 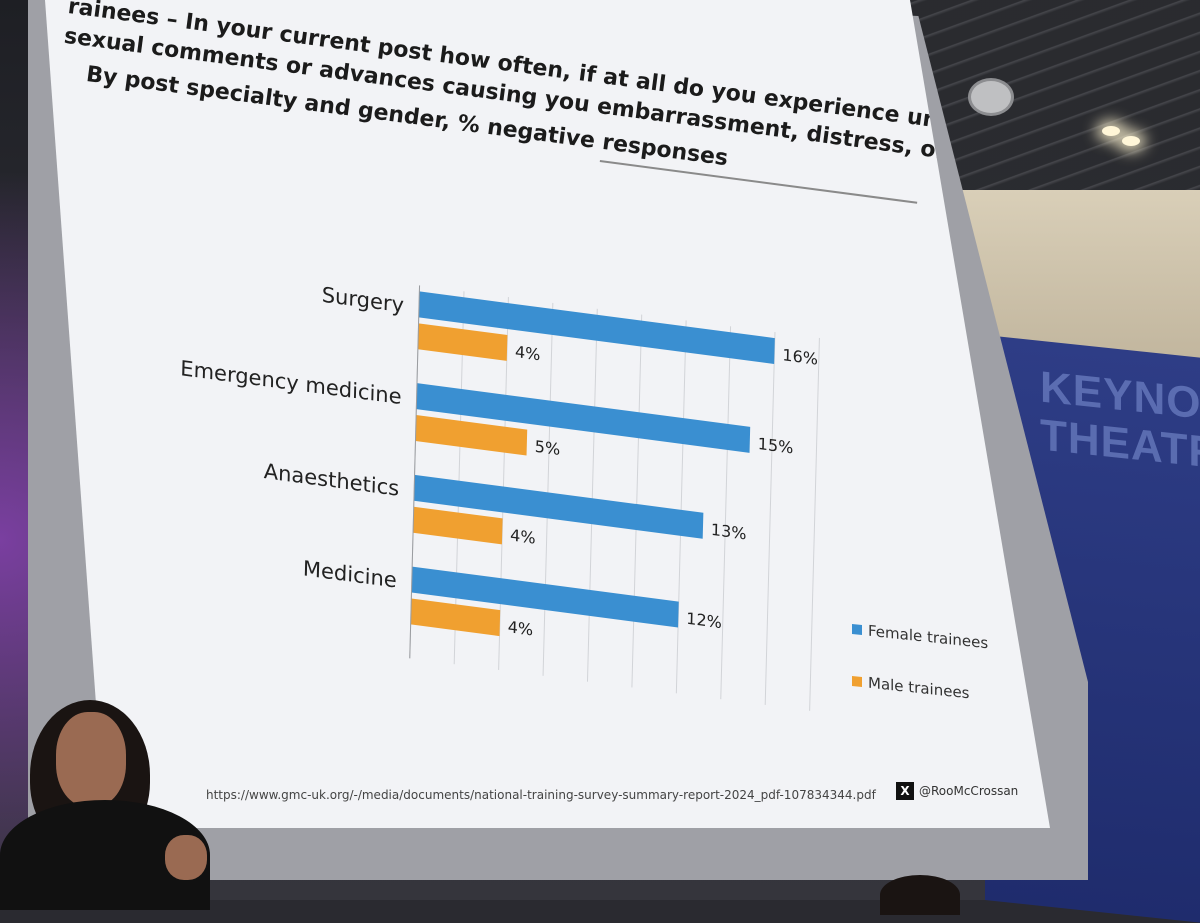 I want to click on author-handle: X @RooMcCrossan, so click(x=957, y=791).